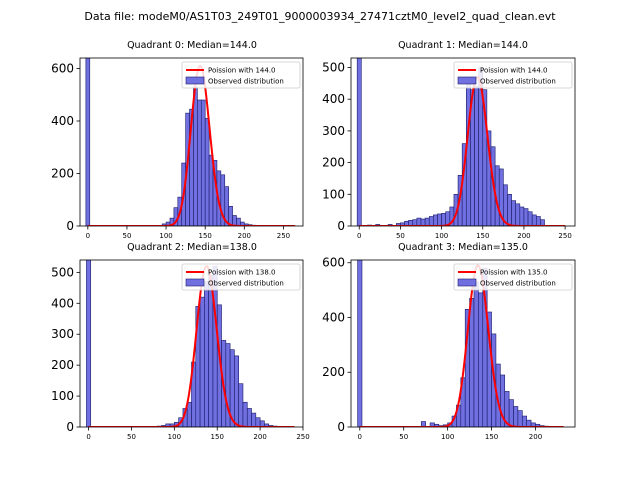  What do you see at coordinates (62, 365) in the screenshot?
I see `quadrant-2-ytick-label: 200` at bounding box center [62, 365].